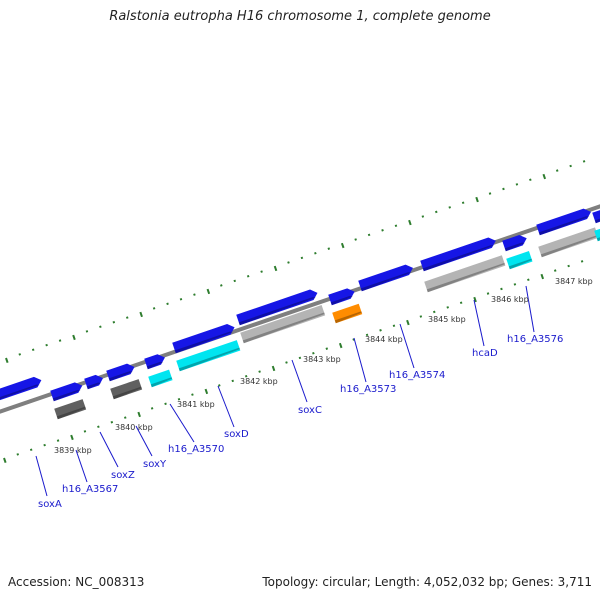  Describe the element at coordinates (90, 489) in the screenshot. I see `gene-label-h16_A3567: h16_A3567` at that location.